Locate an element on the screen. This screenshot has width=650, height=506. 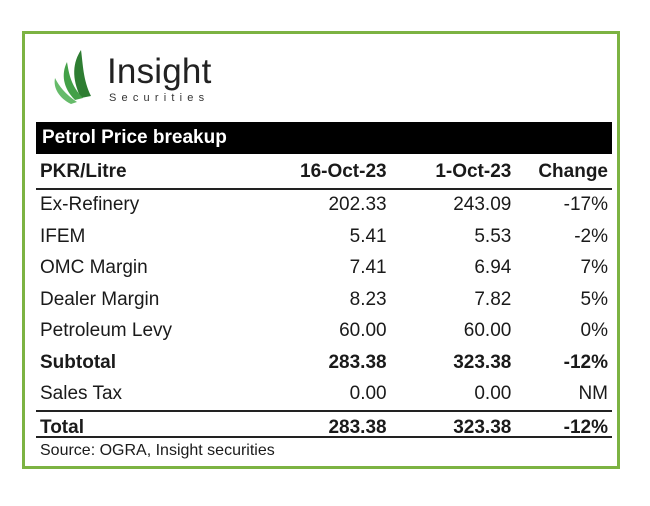
column-header: 16-Oct-23 is located at coordinates (343, 171).